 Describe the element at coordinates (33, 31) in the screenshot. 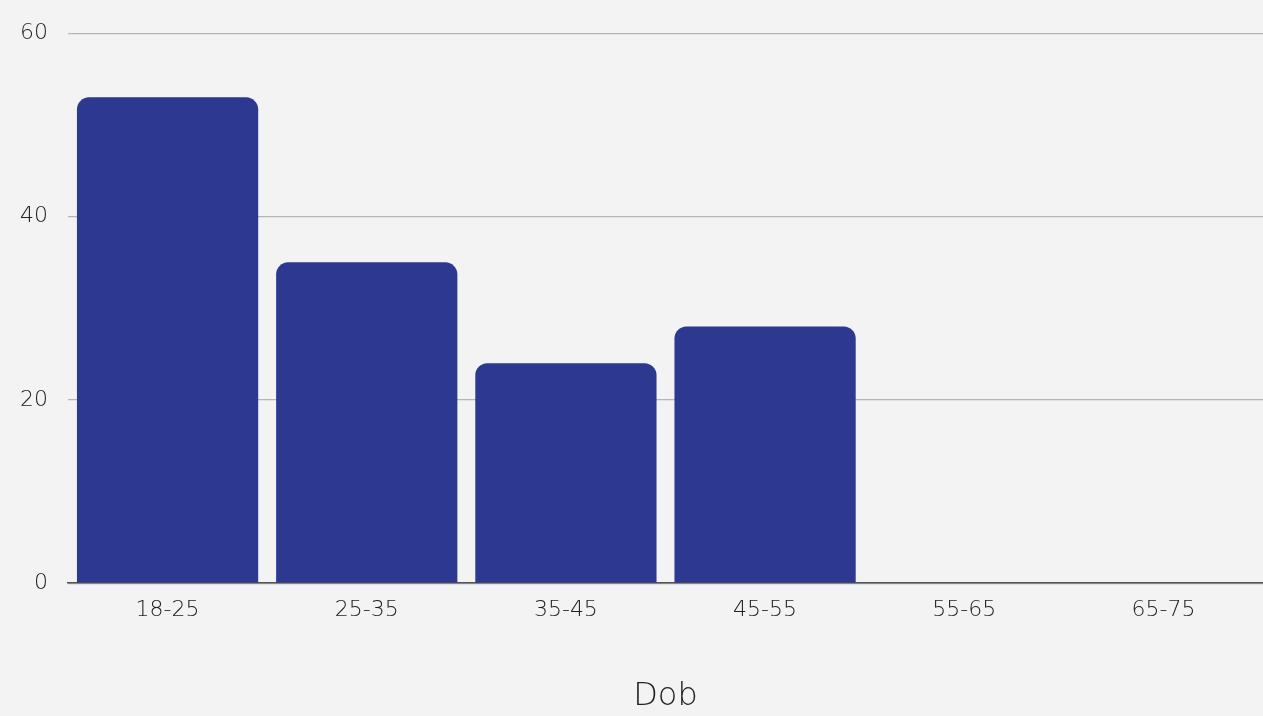

I see `y-tick-label: 60` at that location.